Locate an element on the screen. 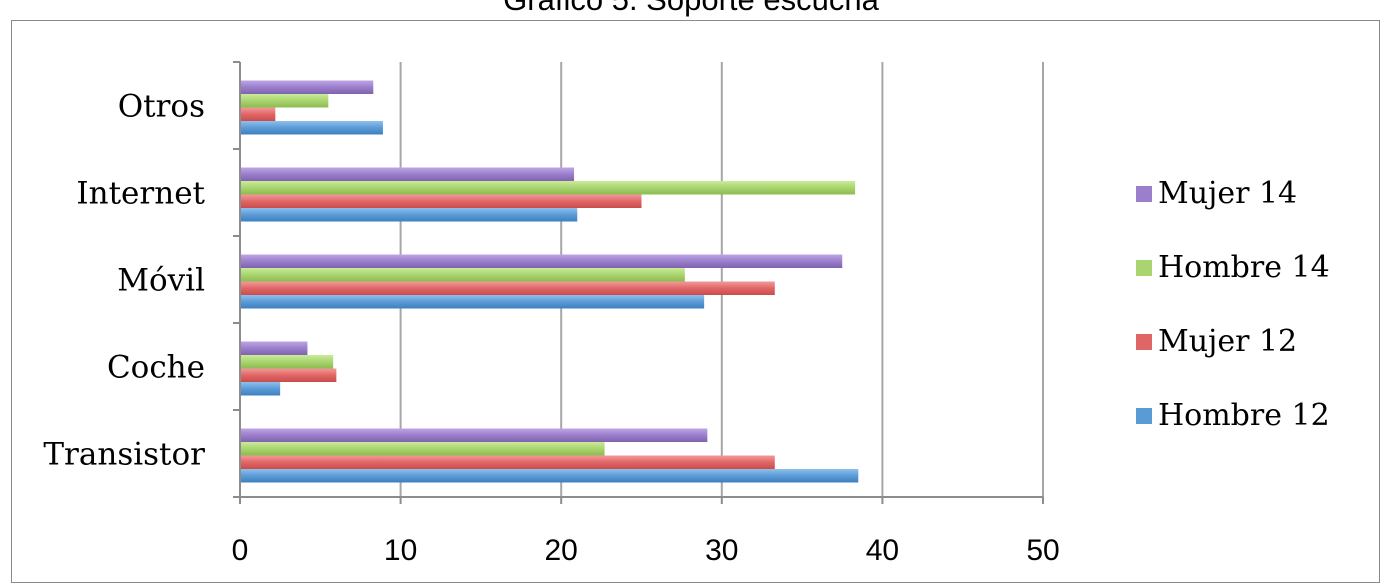 This screenshot has width=1382, height=585. category-label-otros: Otros is located at coordinates (161, 107).